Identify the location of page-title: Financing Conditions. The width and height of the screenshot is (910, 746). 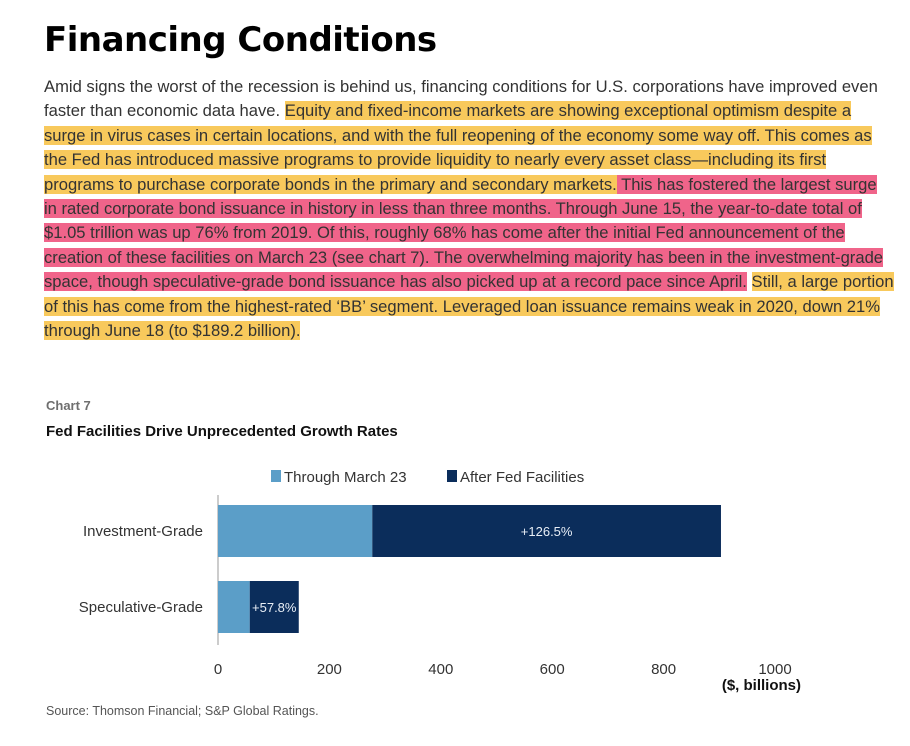
(240, 40).